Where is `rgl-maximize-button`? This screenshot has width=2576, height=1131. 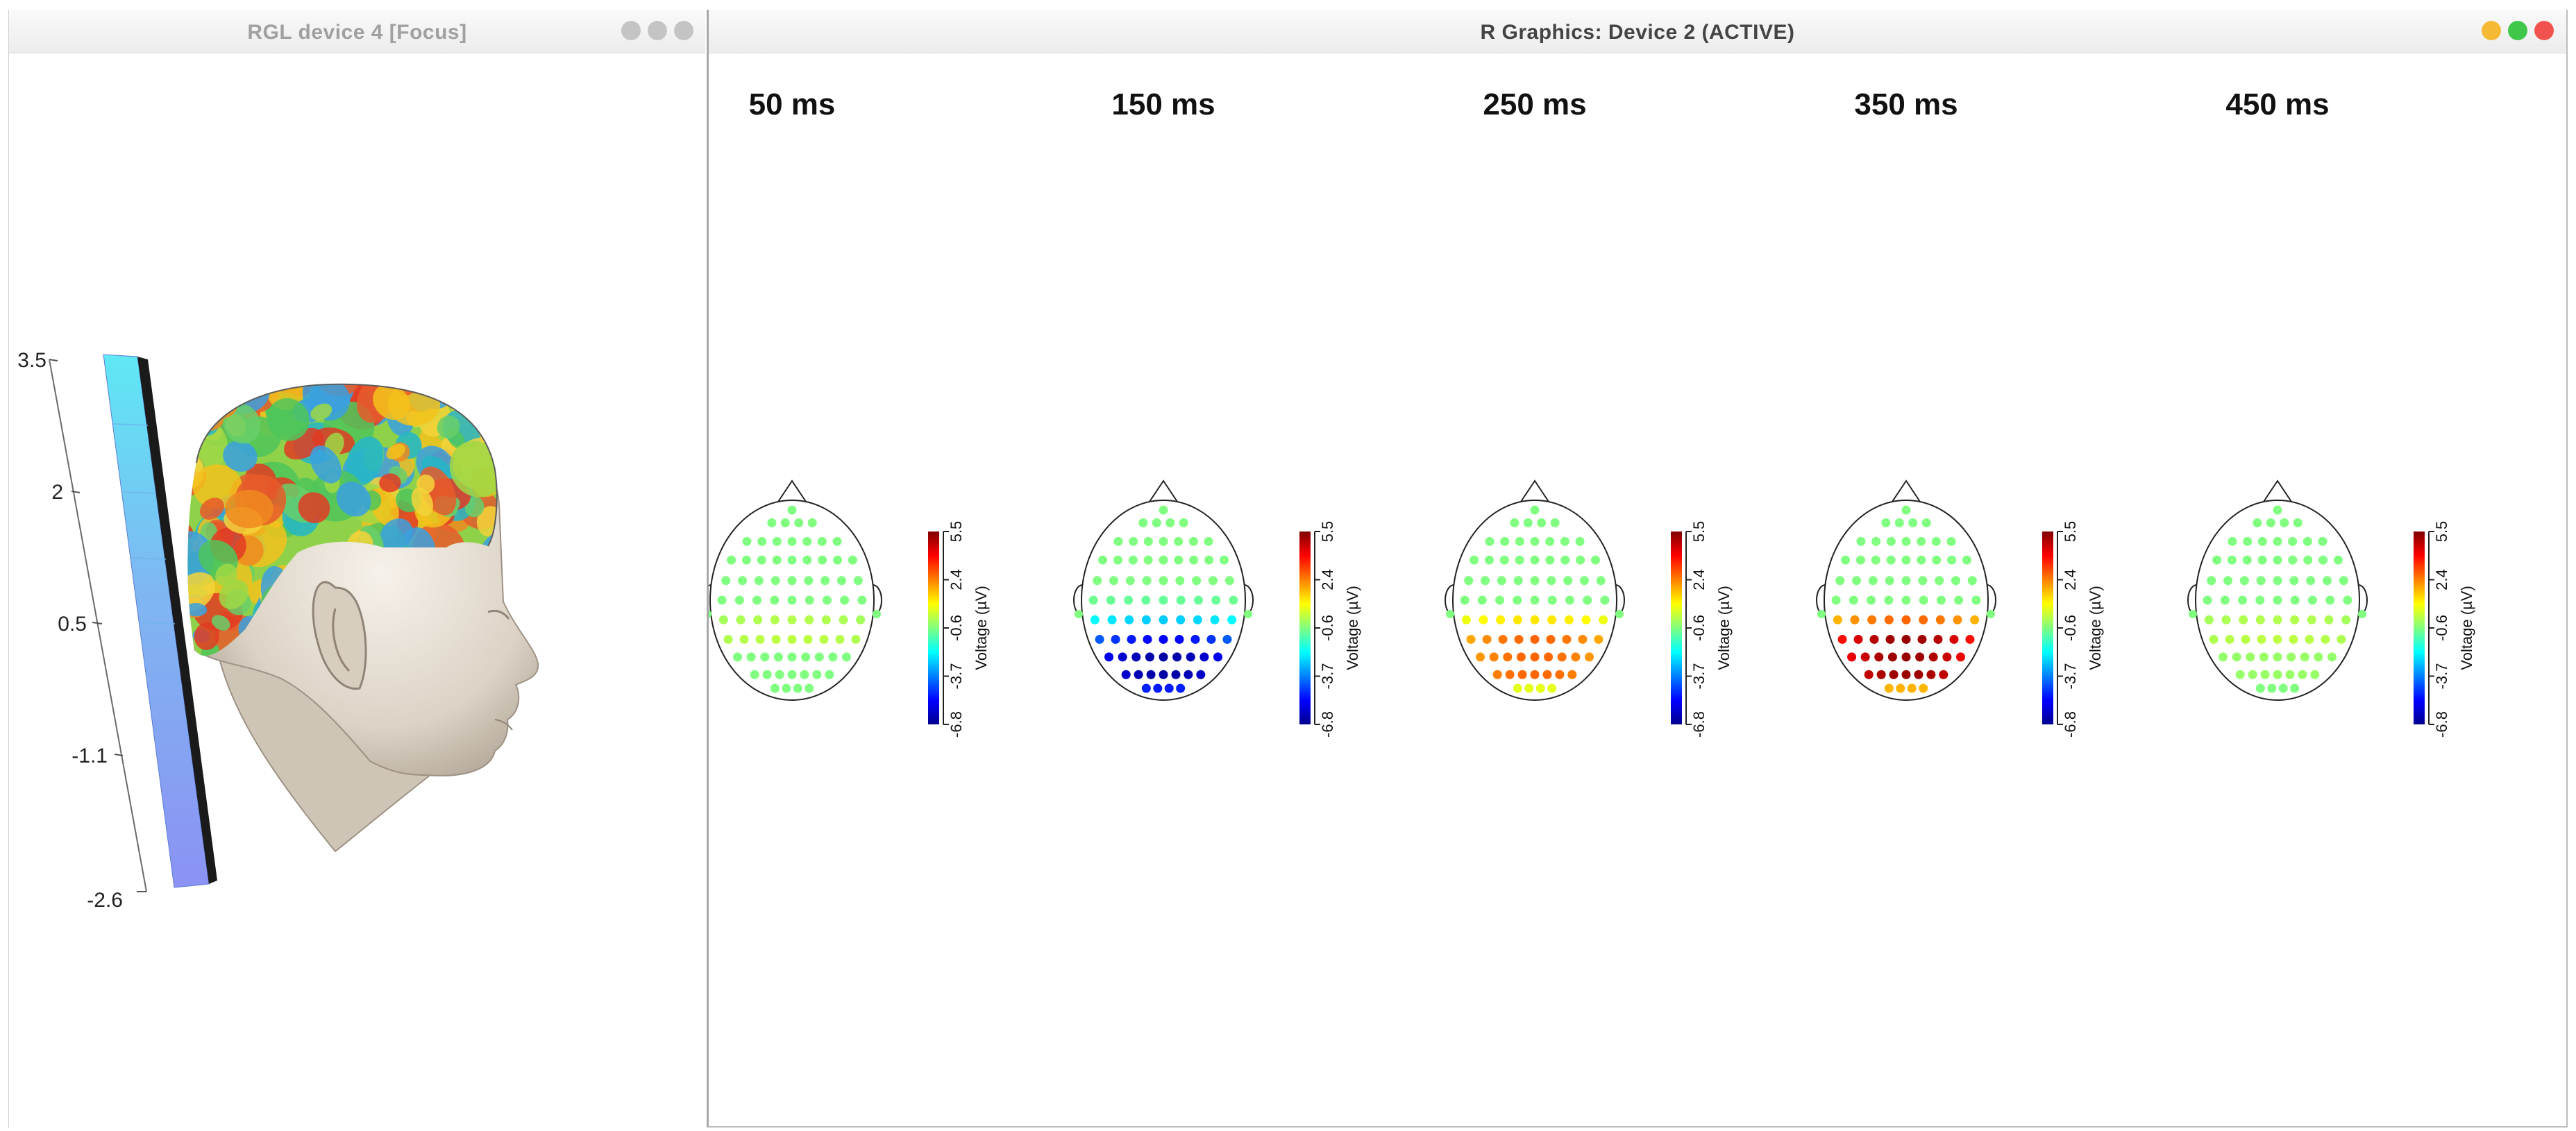
rgl-maximize-button is located at coordinates (657, 30).